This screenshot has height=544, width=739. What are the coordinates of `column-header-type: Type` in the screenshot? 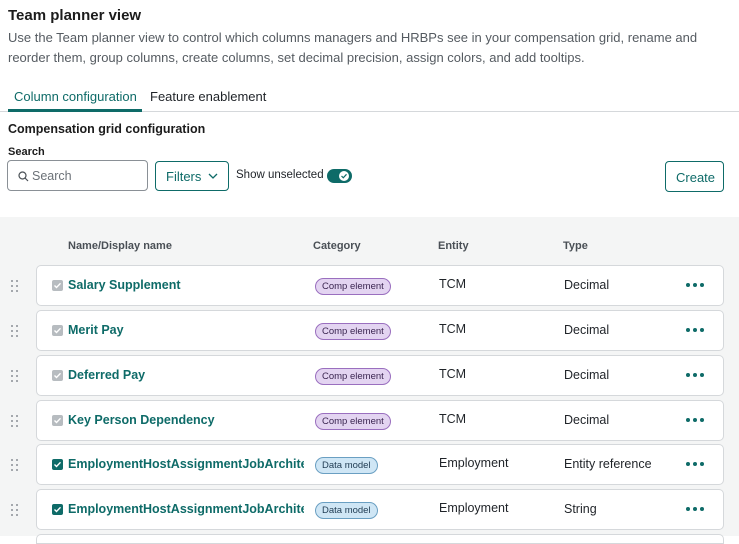 It's located at (575, 246).